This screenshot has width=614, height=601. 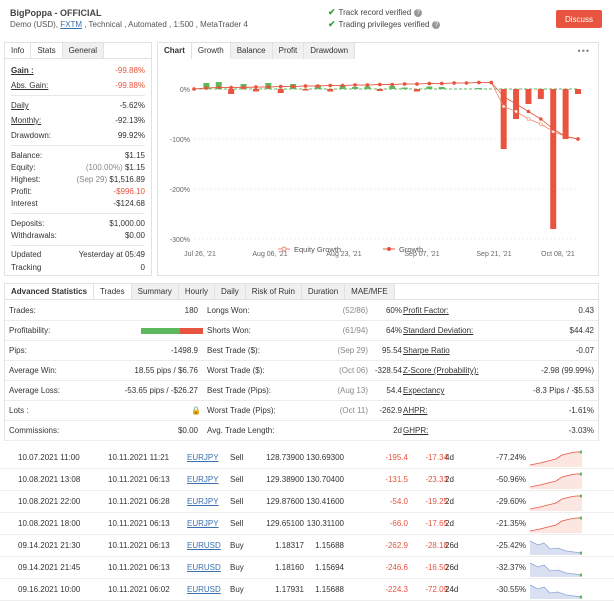 I want to click on adv-tab-summary: Summary, so click(x=155, y=291).